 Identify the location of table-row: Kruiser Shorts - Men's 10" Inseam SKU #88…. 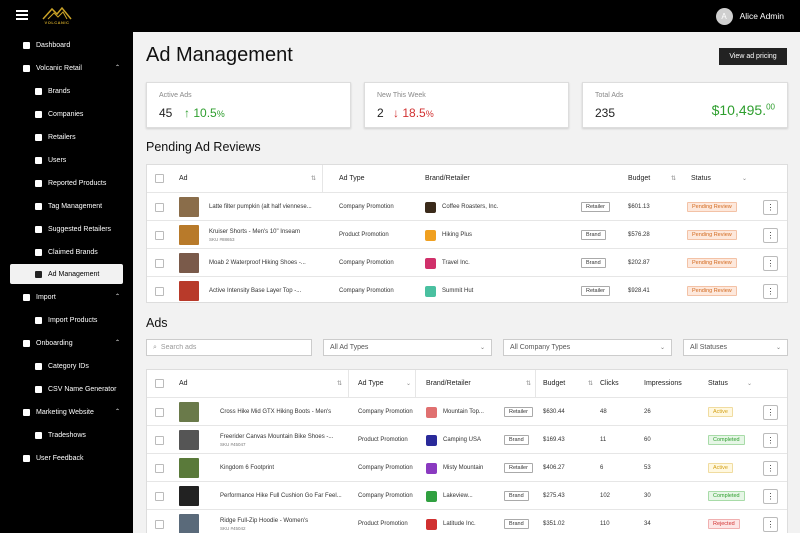
(467, 234).